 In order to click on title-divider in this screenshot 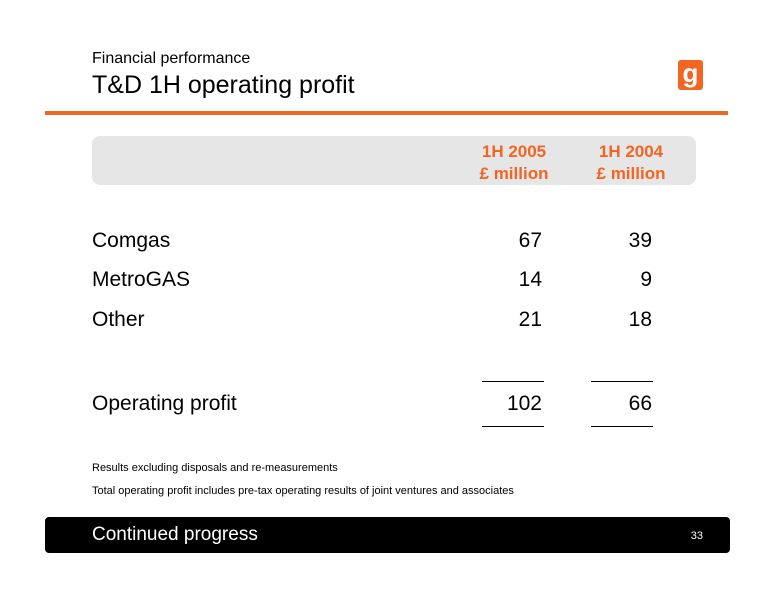, I will do `click(386, 113)`.